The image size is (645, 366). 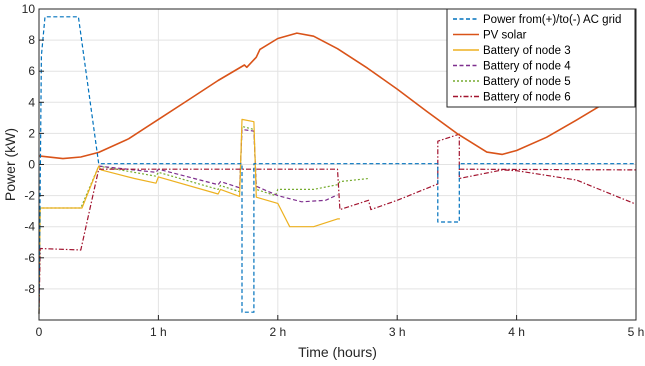 What do you see at coordinates (39, 332) in the screenshot?
I see `x-tick-label: 0` at bounding box center [39, 332].